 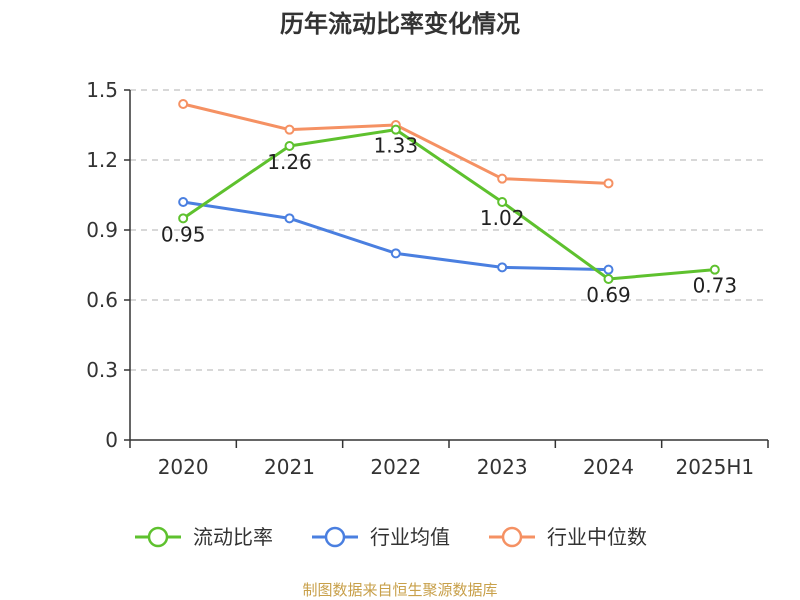 What do you see at coordinates (399, 590) in the screenshot?
I see `source-note: 制图数据来自恒生聚源数据库` at bounding box center [399, 590].